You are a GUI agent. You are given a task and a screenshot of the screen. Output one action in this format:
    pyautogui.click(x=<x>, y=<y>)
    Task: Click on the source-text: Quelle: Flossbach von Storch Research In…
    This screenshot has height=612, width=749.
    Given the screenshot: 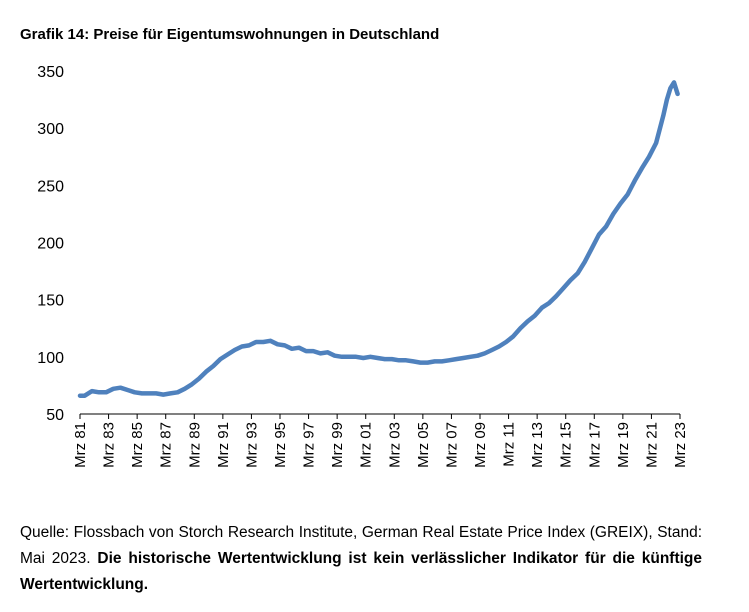 What is the action you would take?
    pyautogui.click(x=361, y=545)
    